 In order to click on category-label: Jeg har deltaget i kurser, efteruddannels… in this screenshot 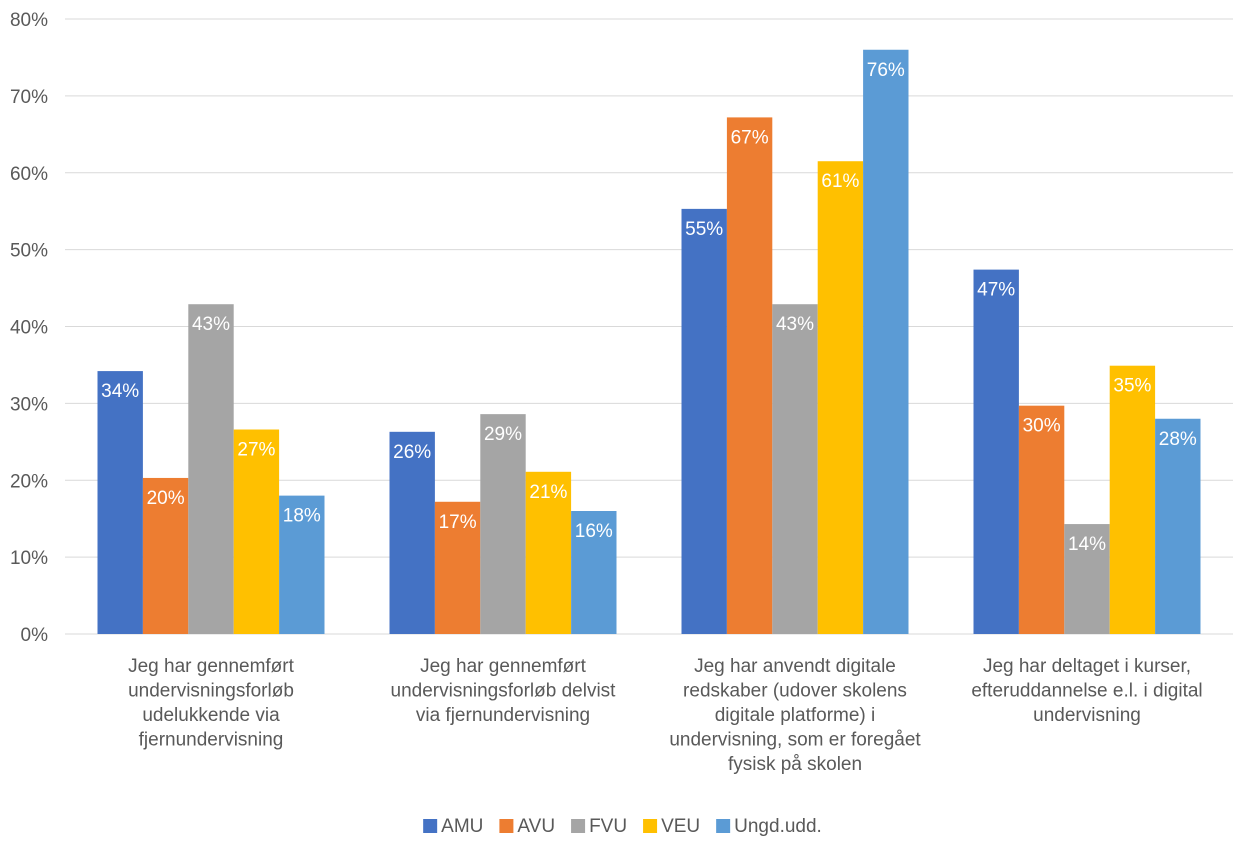, I will do `click(1086, 691)`.